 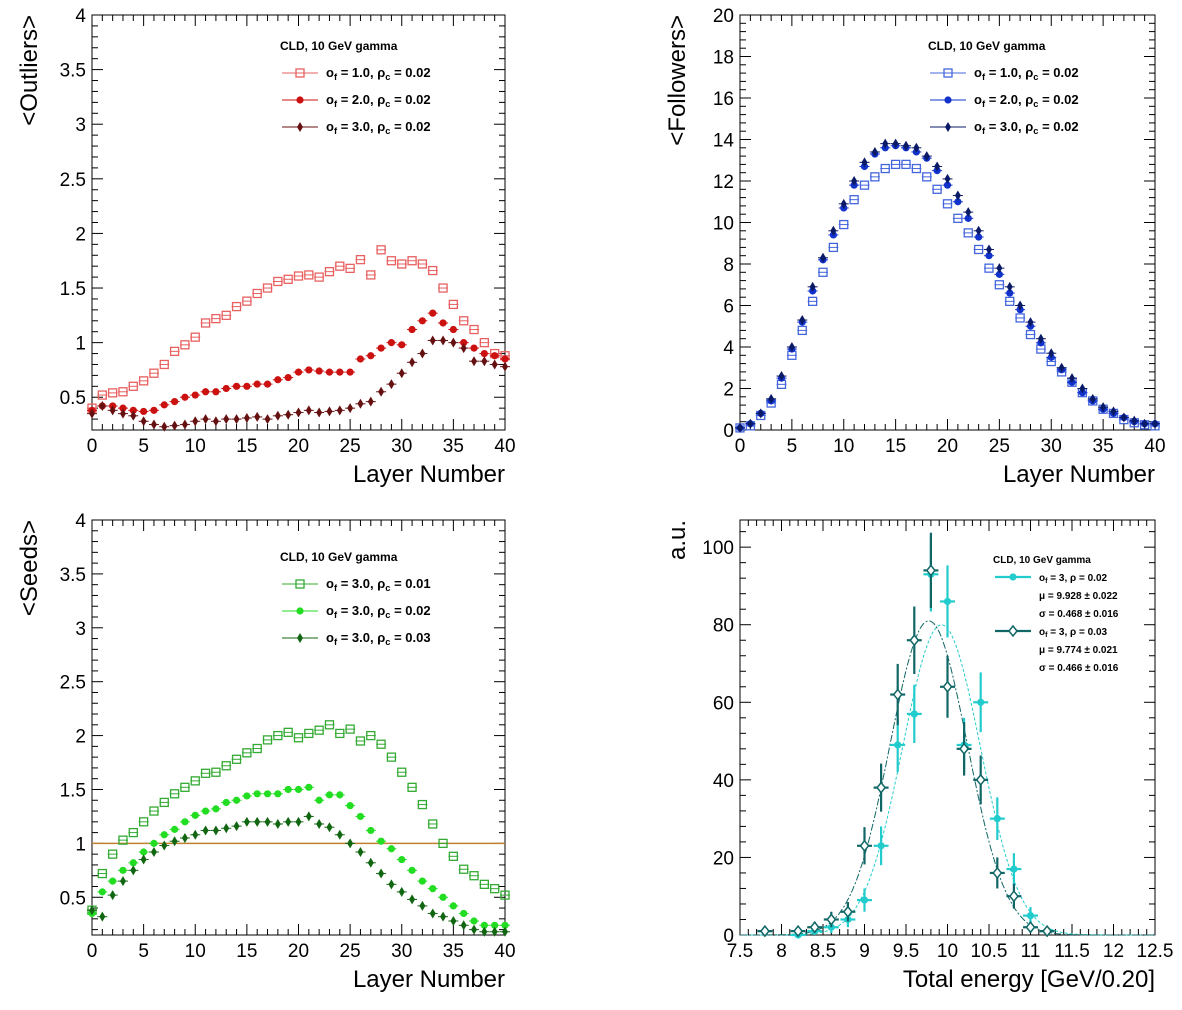 I want to click on legend-swatch-marker, so click(x=948, y=127).